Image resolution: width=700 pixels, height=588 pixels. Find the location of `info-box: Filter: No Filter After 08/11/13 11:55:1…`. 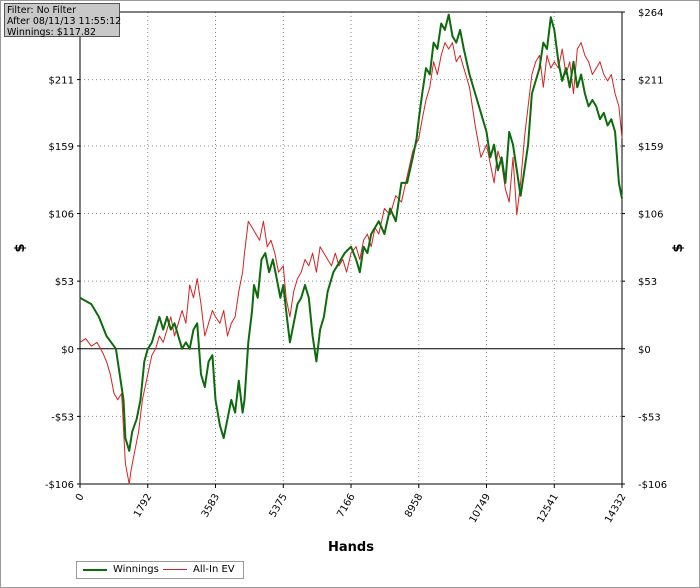

info-box: Filter: No Filter After 08/11/13 11:55:1… is located at coordinates (63, 20).